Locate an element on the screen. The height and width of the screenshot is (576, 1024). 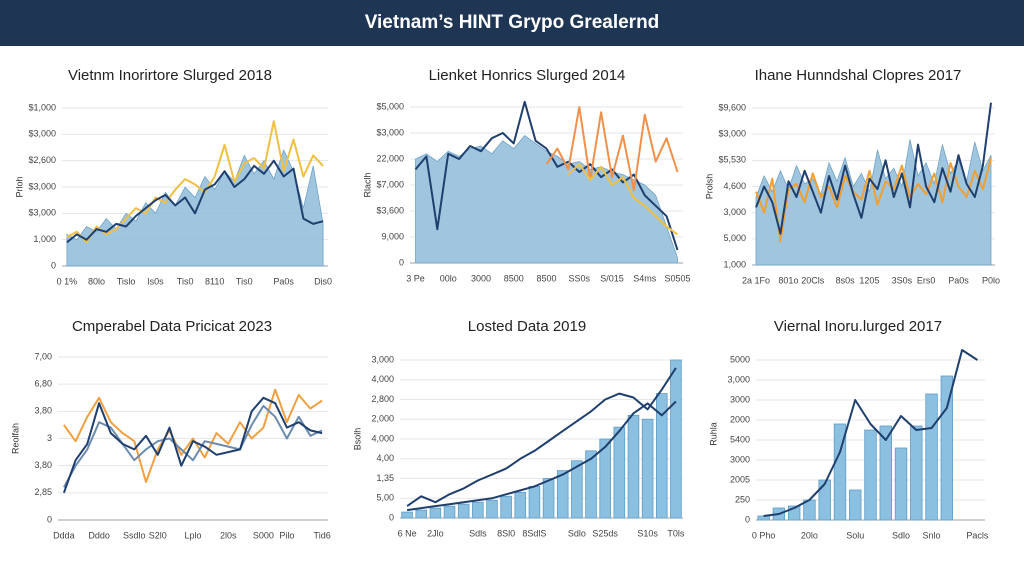
x-tick-label: 0 Pho is located at coordinates (764, 535).